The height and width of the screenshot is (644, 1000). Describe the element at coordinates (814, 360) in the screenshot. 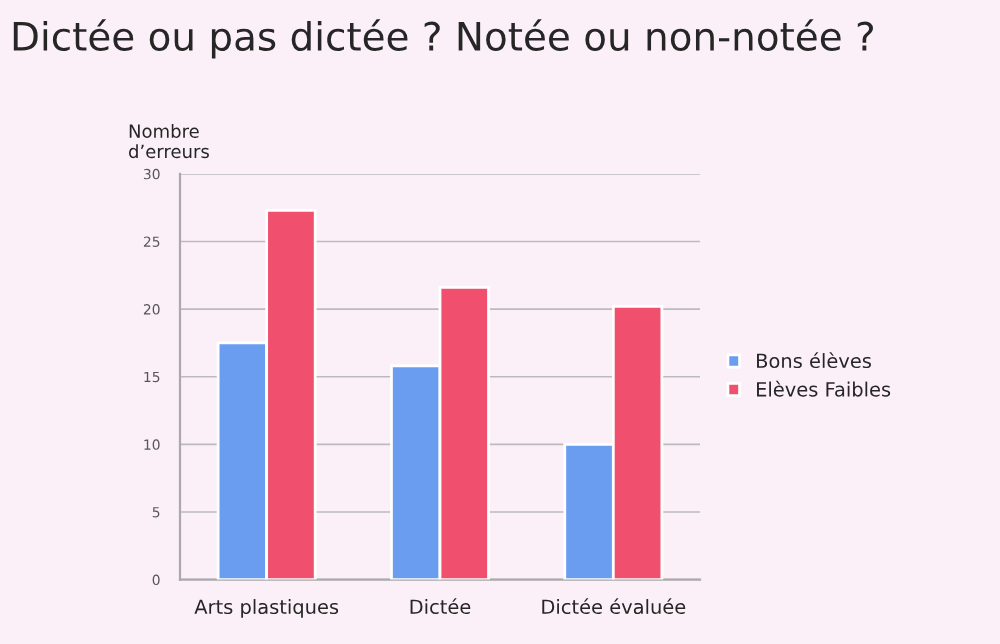

I see `legend-label: Bons élèves` at that location.